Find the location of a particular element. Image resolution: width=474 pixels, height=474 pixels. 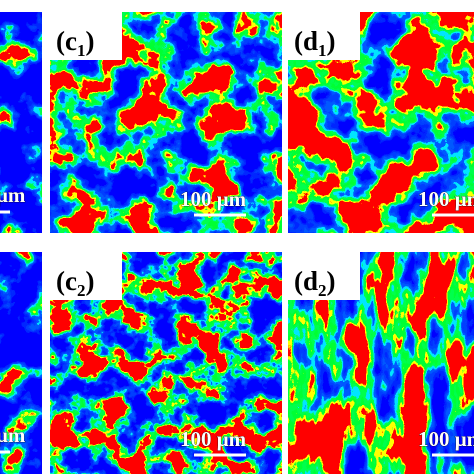

panel-label: (c1) is located at coordinates (75, 43).